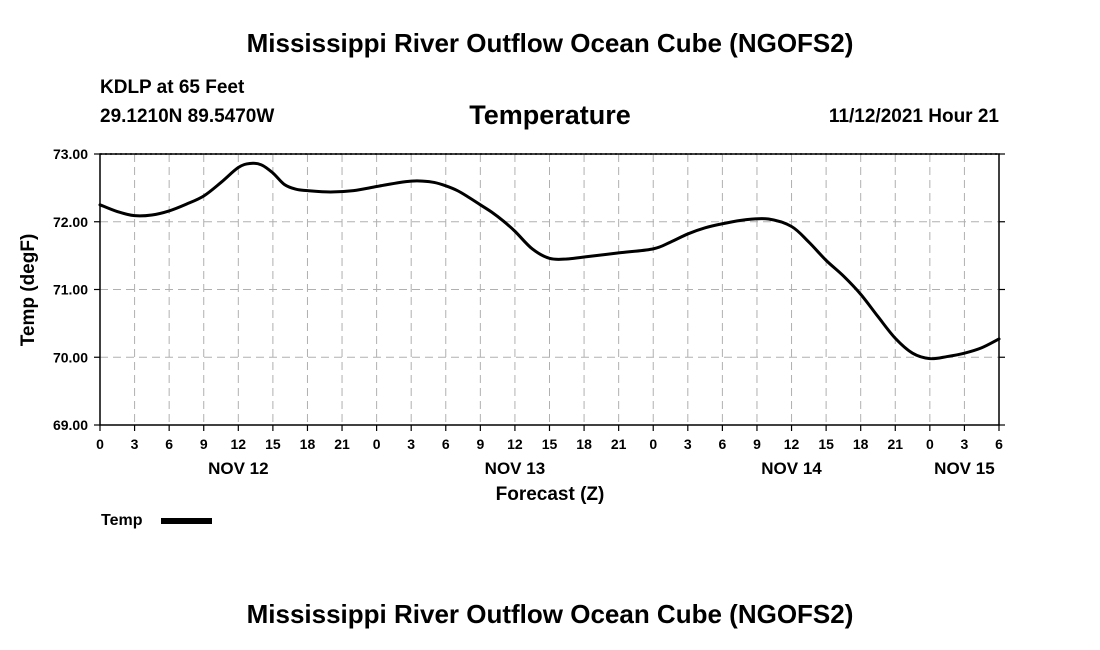 This screenshot has width=1100, height=650. What do you see at coordinates (70, 357) in the screenshot?
I see `y-tick-label: 70.00` at bounding box center [70, 357].